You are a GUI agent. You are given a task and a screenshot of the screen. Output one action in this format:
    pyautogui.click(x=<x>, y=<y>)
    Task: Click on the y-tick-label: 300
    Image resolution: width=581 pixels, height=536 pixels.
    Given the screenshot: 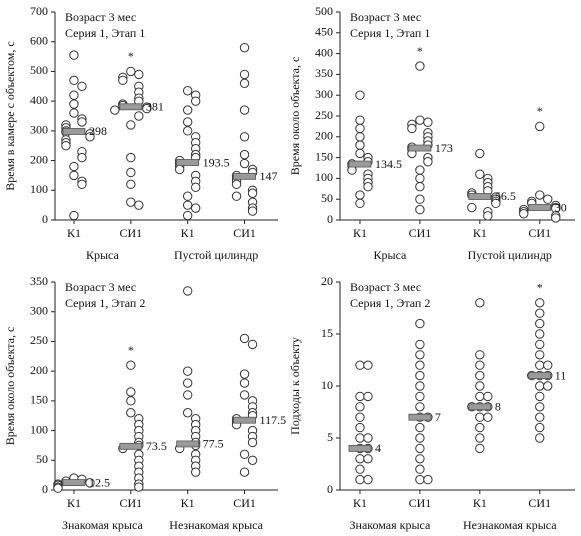 What is the action you would take?
    pyautogui.click(x=39, y=310)
    